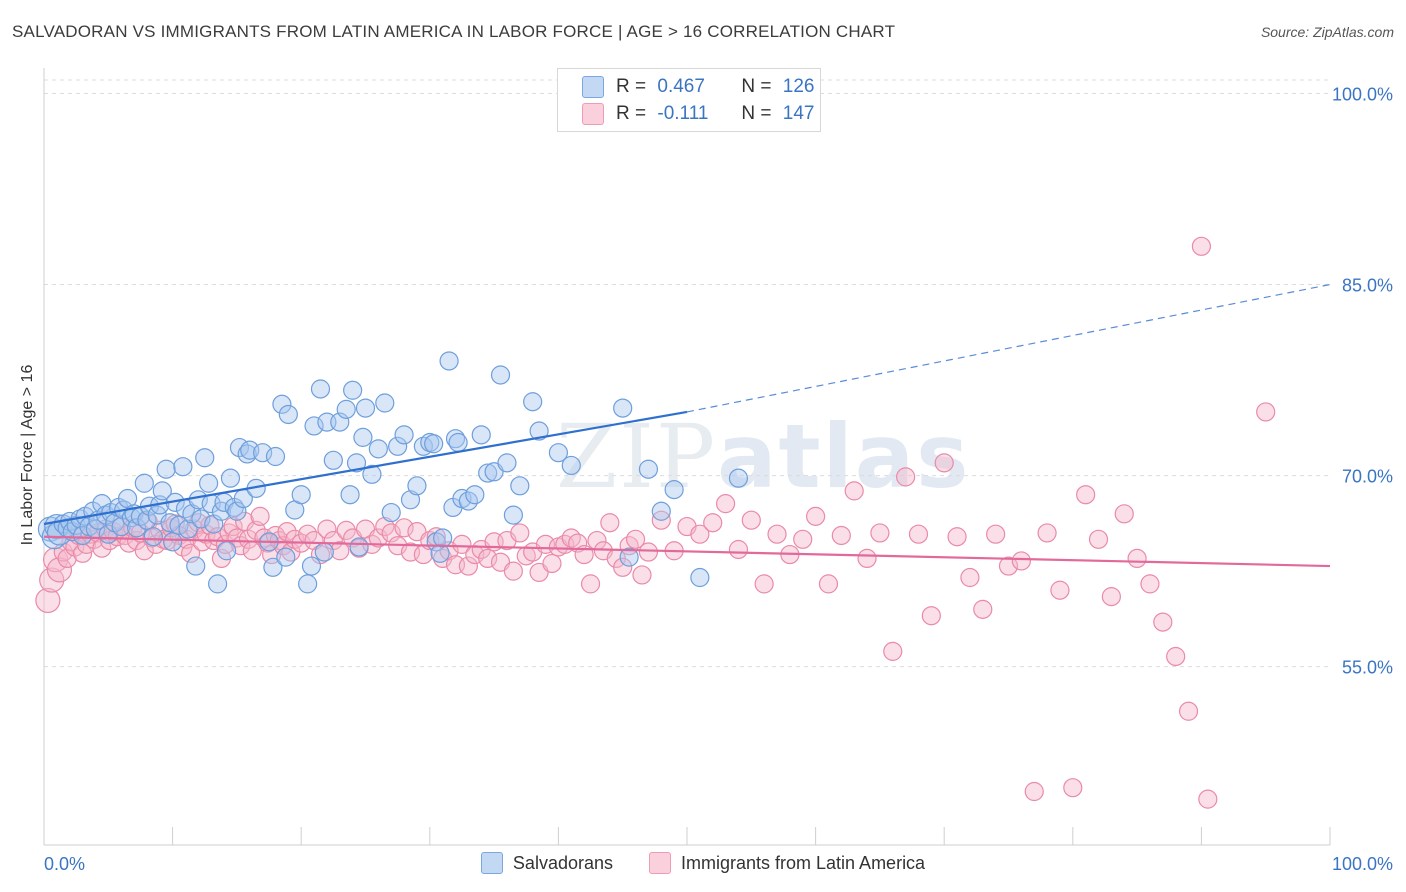  What do you see at coordinates (1362, 864) in the screenshot?
I see `x-tick-label: 100.0%` at bounding box center [1362, 864].